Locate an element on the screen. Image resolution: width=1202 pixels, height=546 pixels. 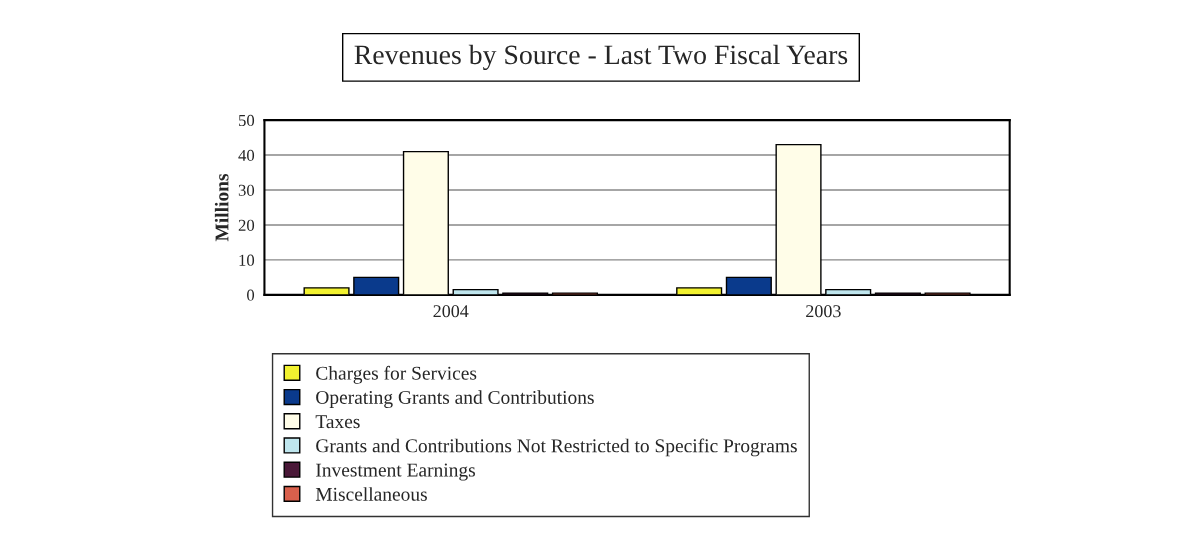
y-tick-label: 30 is located at coordinates (246, 190).